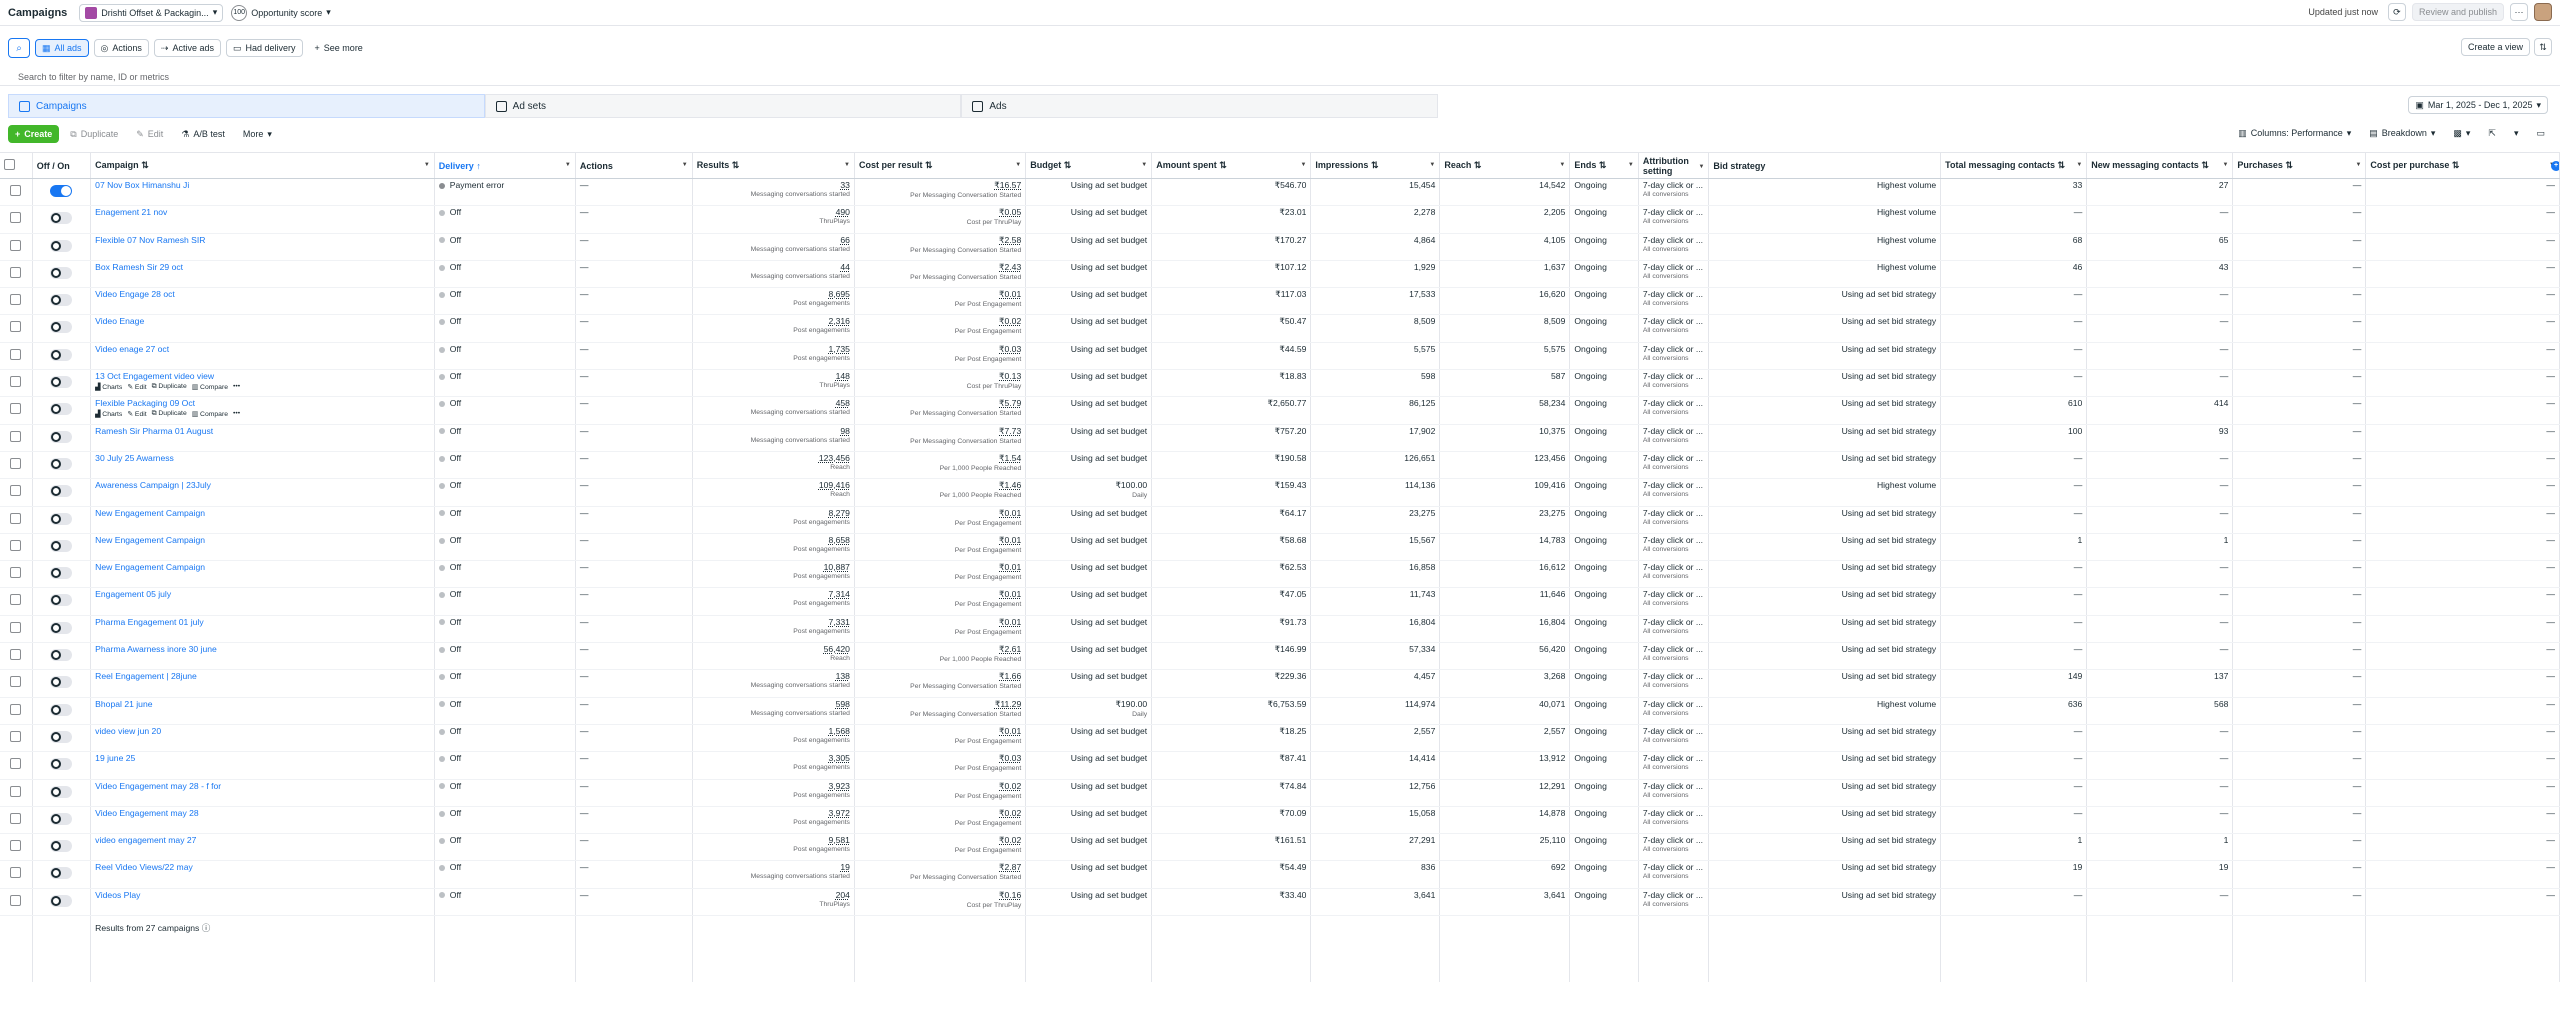  I want to click on results-value: 490, so click(842, 212).